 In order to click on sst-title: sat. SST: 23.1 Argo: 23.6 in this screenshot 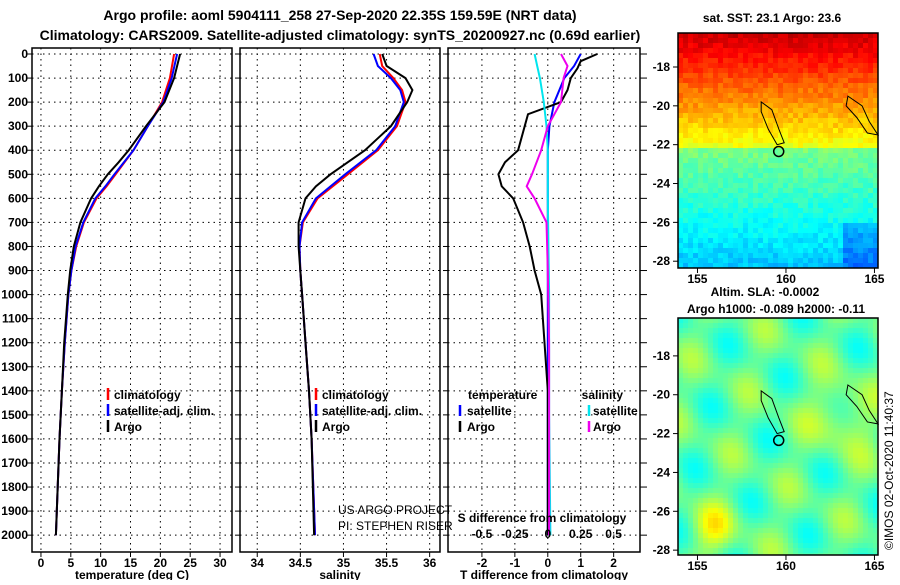, I will do `click(772, 18)`.